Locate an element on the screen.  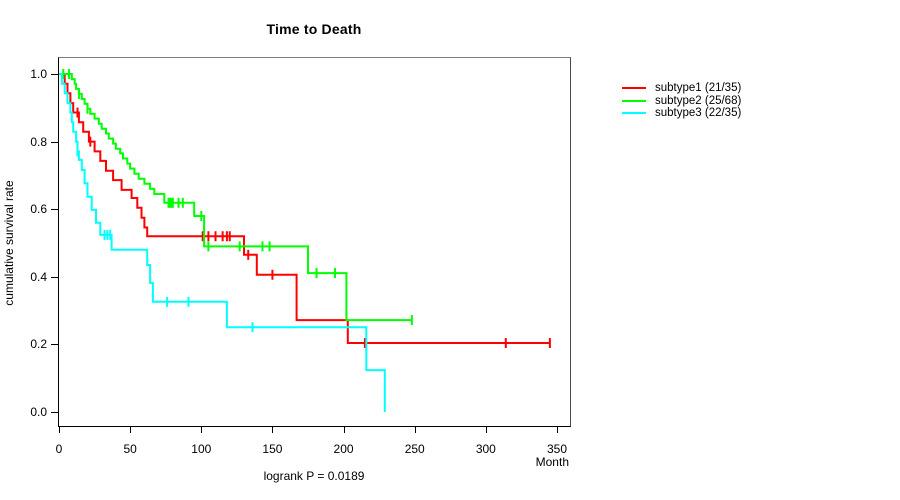
y-tick-label: 0.0 is located at coordinates (38, 412).